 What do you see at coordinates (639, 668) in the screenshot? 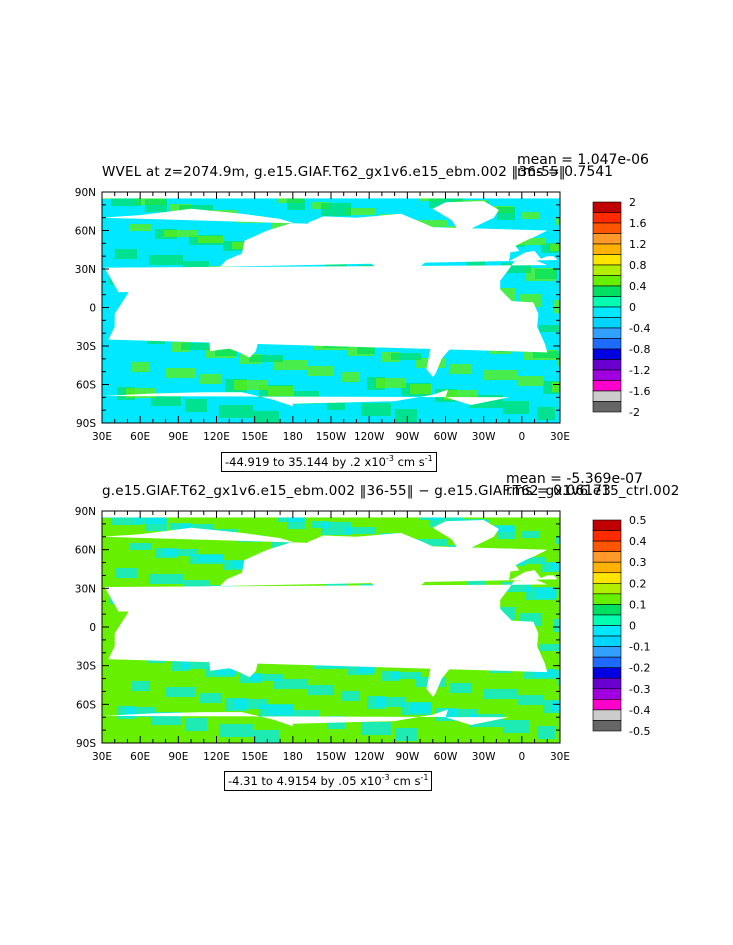
I see `panel2-colorbar-label: -0.2` at bounding box center [639, 668].